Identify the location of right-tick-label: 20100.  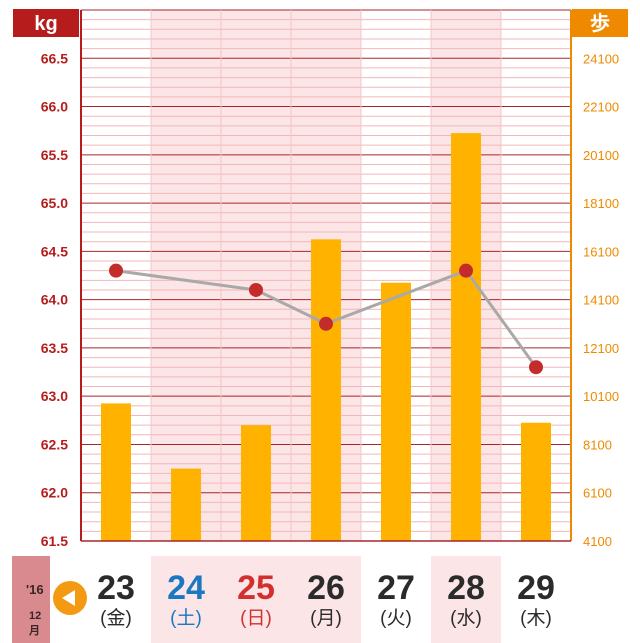
(601, 155).